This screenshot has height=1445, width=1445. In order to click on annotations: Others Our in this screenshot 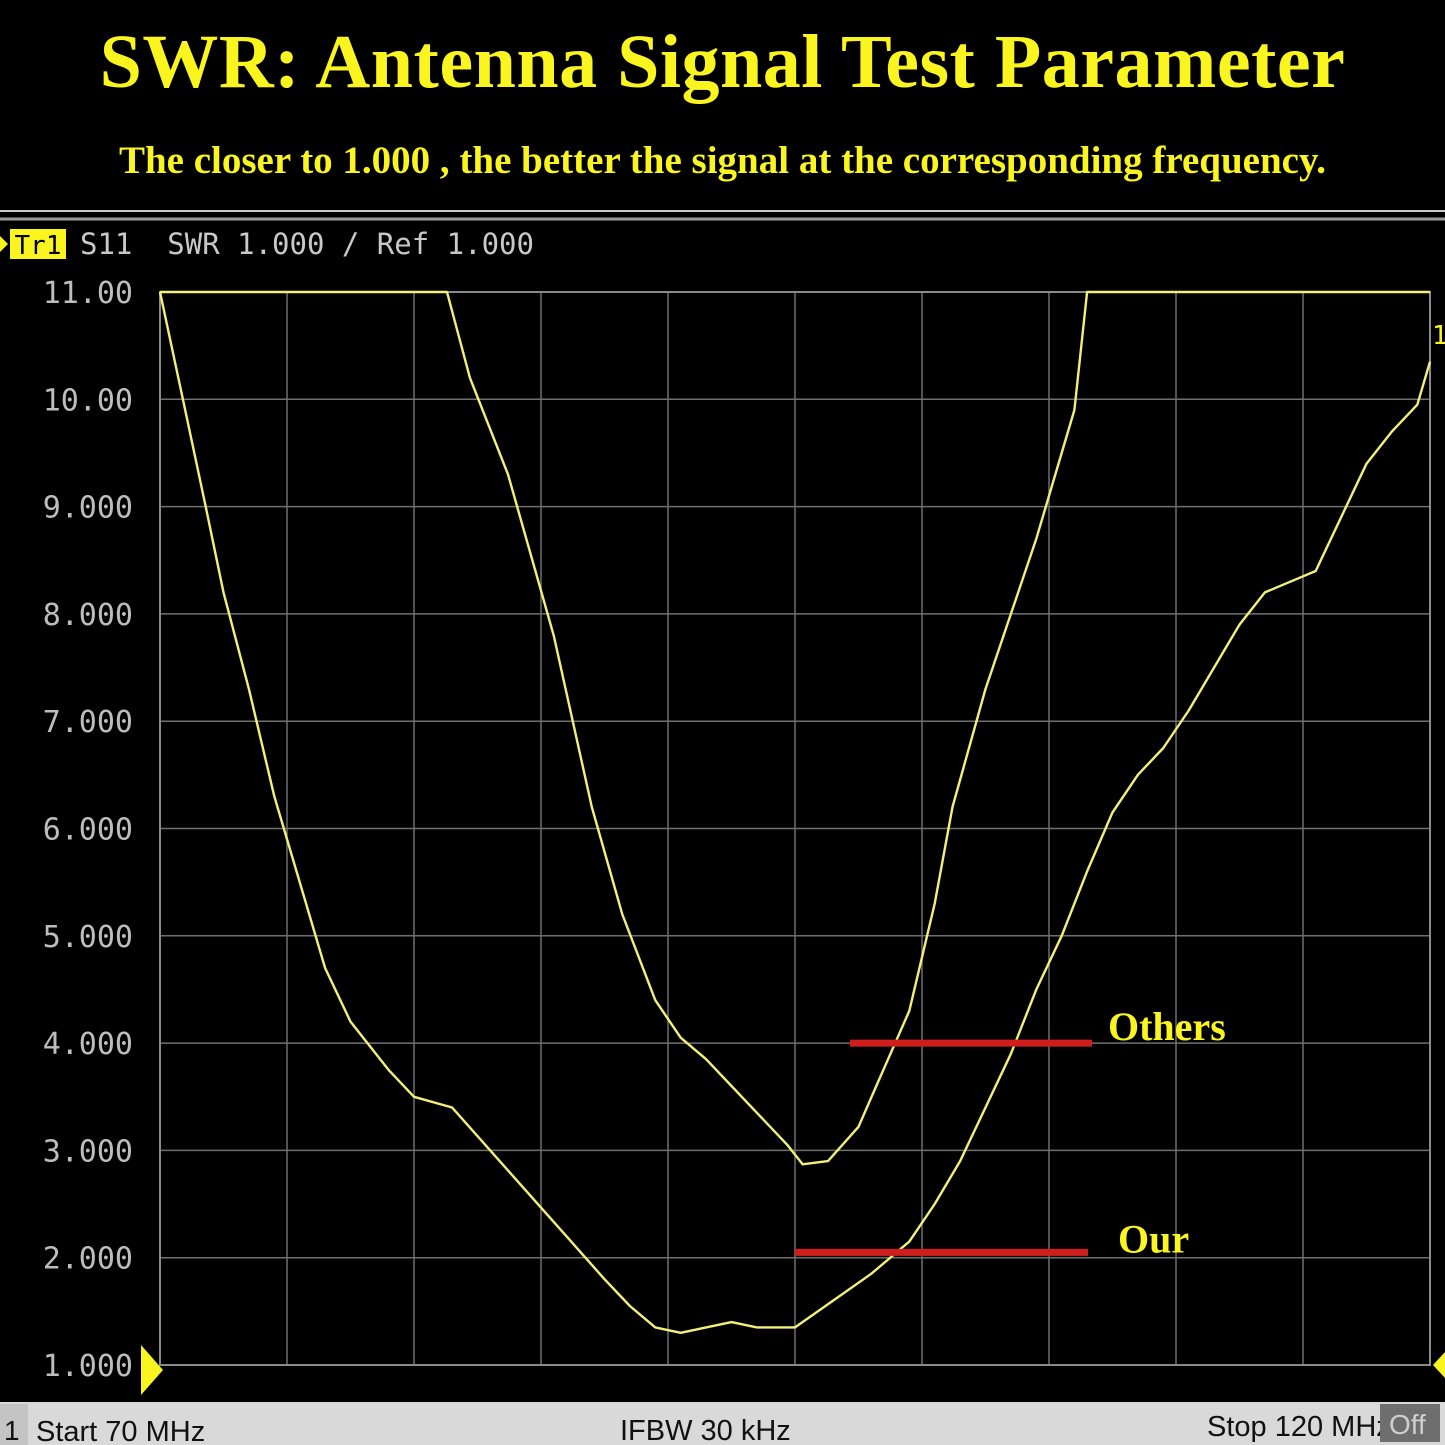, I will do `click(1010, 1132)`.